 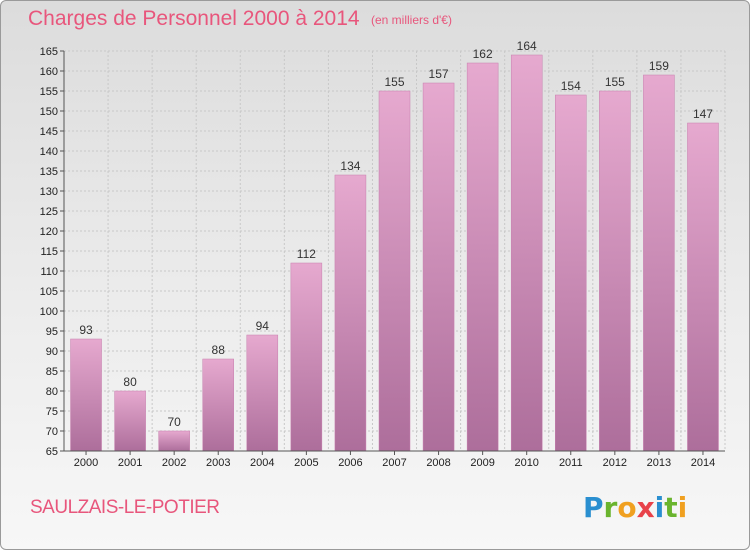 I want to click on y-tick-label: 90, so click(x=52, y=352).